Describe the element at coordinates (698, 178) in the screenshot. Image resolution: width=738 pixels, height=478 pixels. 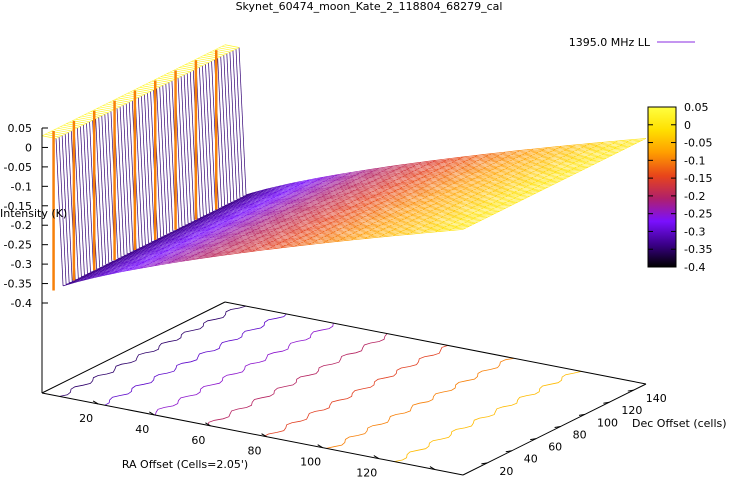
I see `colorbar-tick-label: -0.15` at that location.